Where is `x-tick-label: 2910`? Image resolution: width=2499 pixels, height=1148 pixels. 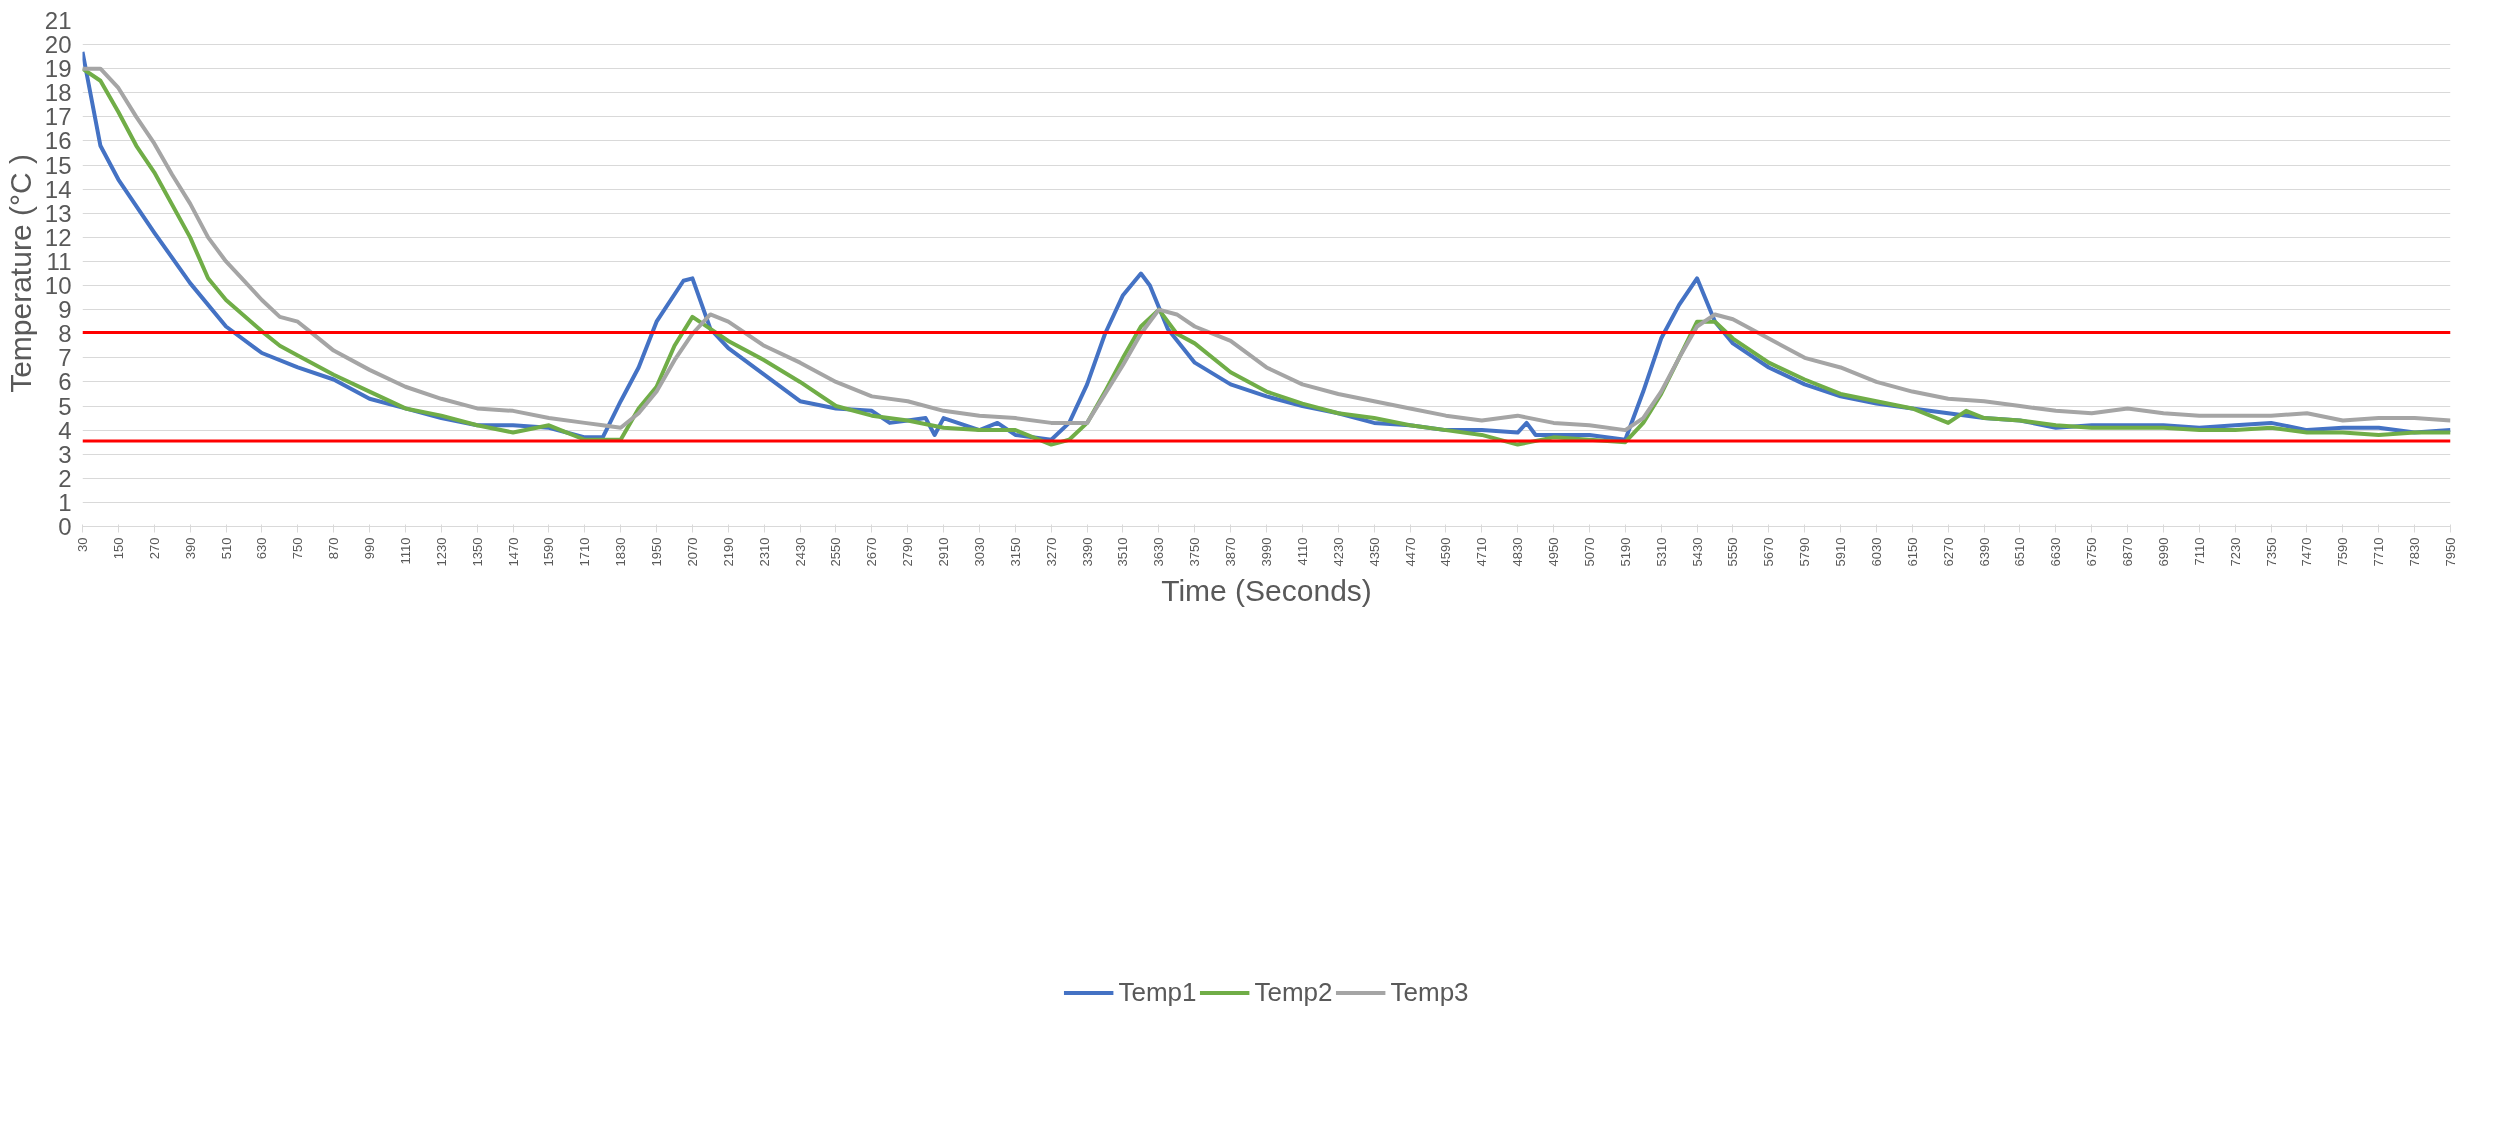 x-tick-label: 2910 is located at coordinates (944, 552).